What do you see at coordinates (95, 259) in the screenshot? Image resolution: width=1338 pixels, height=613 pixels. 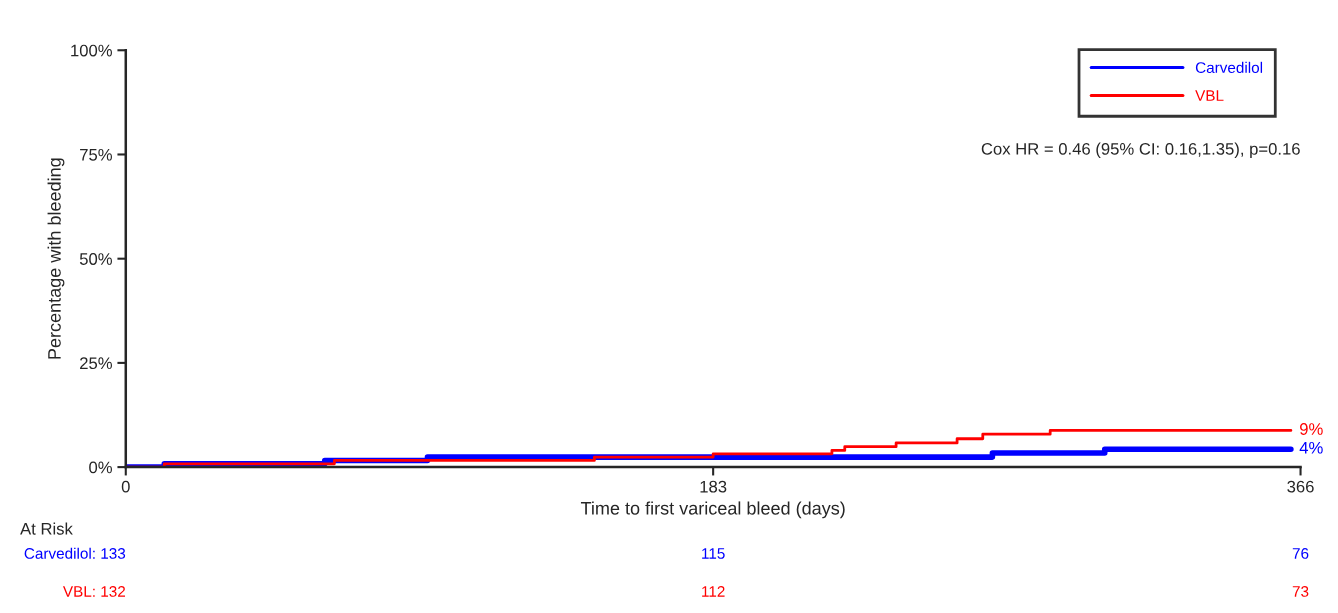 I see `y-tick-label: 50%` at bounding box center [95, 259].